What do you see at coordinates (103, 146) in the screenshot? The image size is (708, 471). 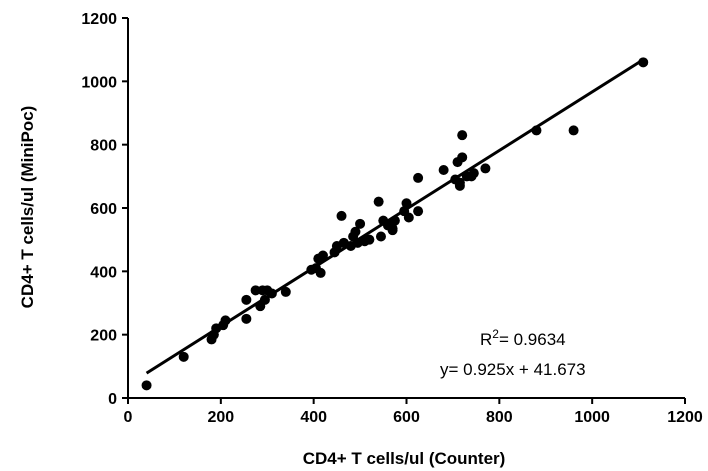 I see `y-tick-label: 800` at bounding box center [103, 146].